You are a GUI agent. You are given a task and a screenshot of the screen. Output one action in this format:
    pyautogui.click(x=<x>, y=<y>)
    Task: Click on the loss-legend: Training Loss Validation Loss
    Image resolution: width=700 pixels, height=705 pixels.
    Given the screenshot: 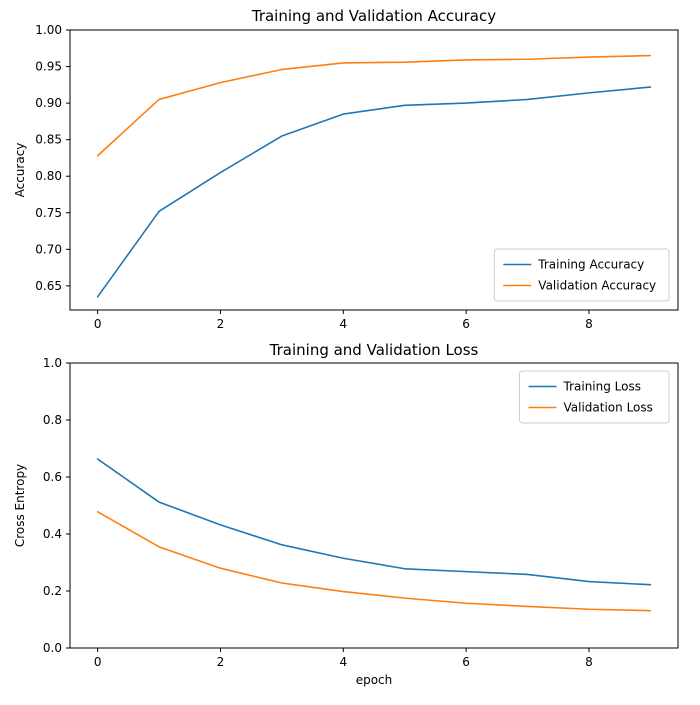 What is the action you would take?
    pyautogui.click(x=594, y=397)
    